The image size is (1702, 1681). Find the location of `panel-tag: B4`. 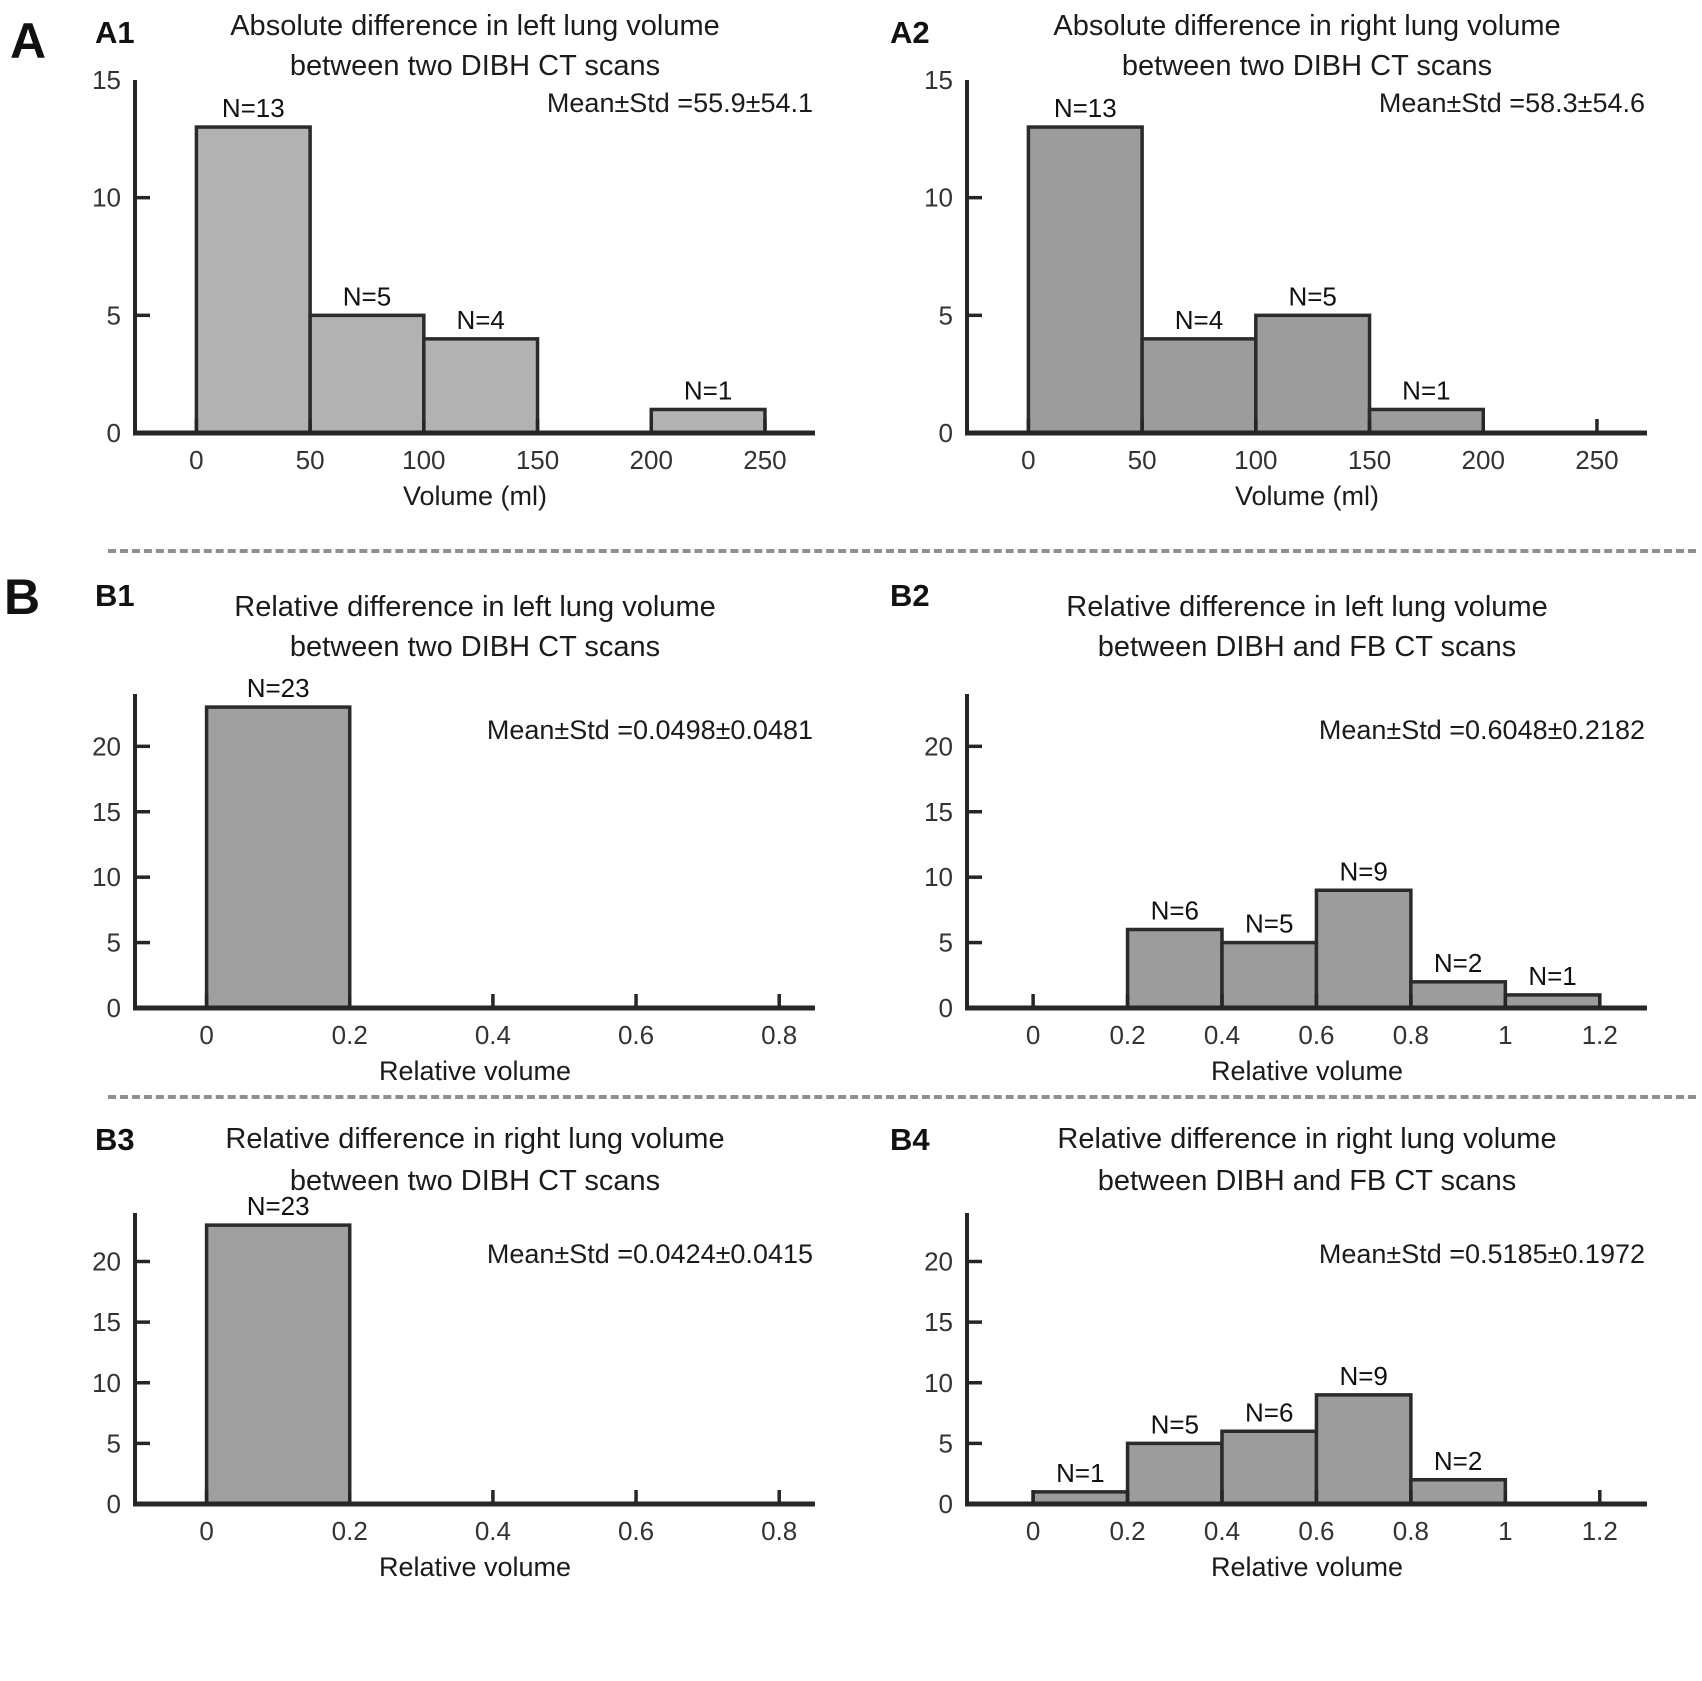

panel-tag: B4 is located at coordinates (910, 1139).